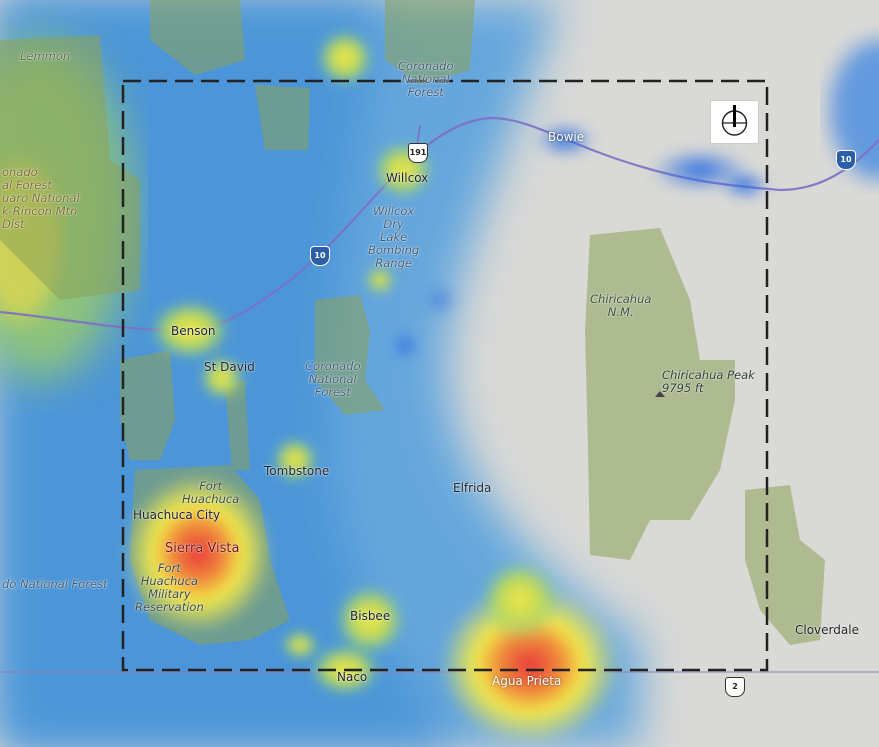  What do you see at coordinates (211, 492) in the screenshot?
I see `label-fort-huachuca: Fort Huachuca` at bounding box center [211, 492].